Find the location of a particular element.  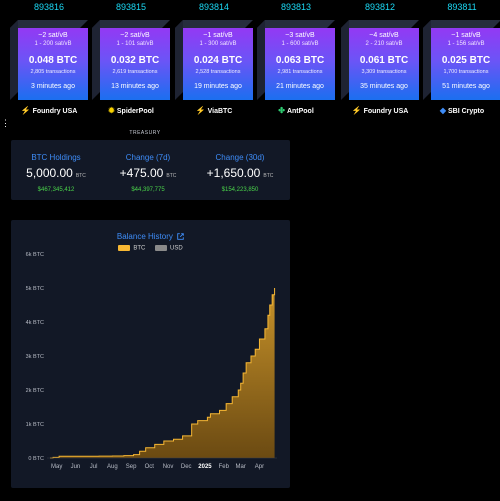

stat-amount: +1,650.00 is located at coordinates (233, 173).